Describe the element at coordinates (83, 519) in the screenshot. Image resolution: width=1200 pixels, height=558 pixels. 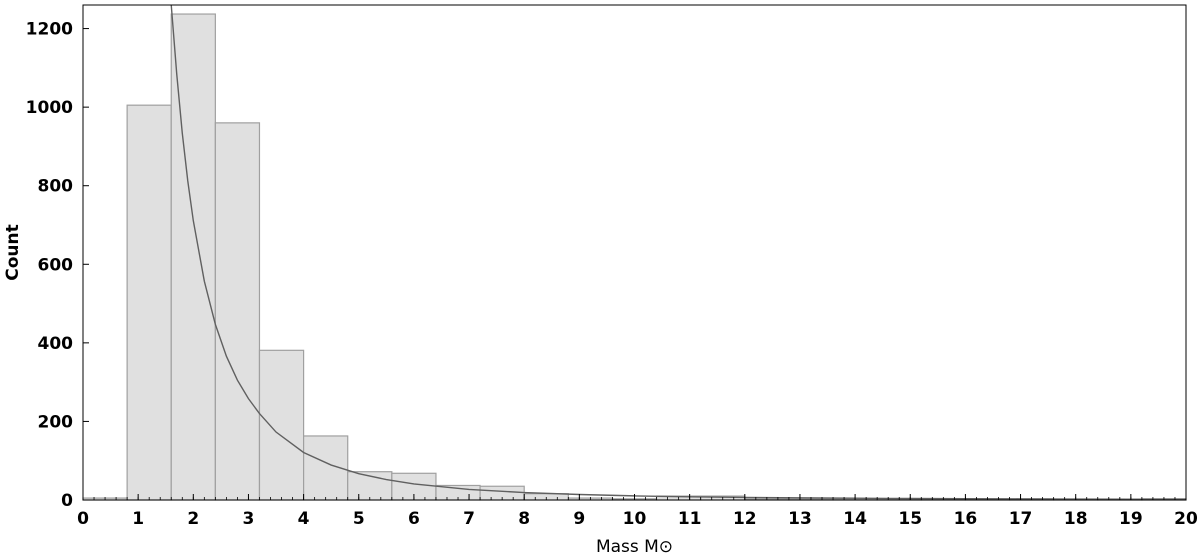
I see `x-tick-label: 0` at that location.